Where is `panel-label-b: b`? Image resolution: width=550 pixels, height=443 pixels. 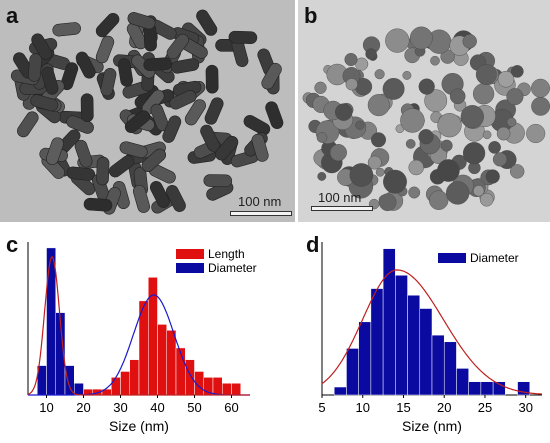
panel-label-b: b is located at coordinates (311, 15).